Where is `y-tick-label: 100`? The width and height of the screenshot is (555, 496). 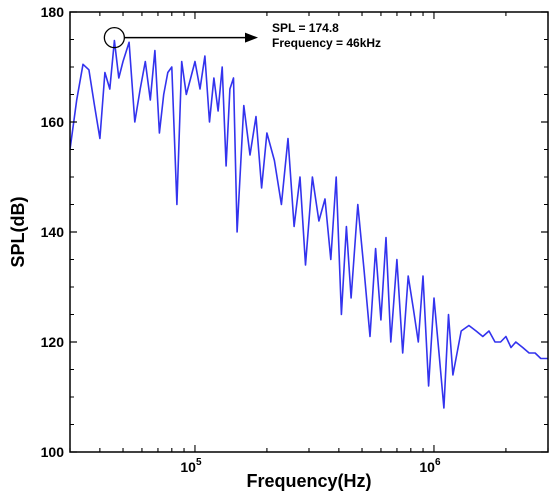
y-tick-label: 100 is located at coordinates (53, 452).